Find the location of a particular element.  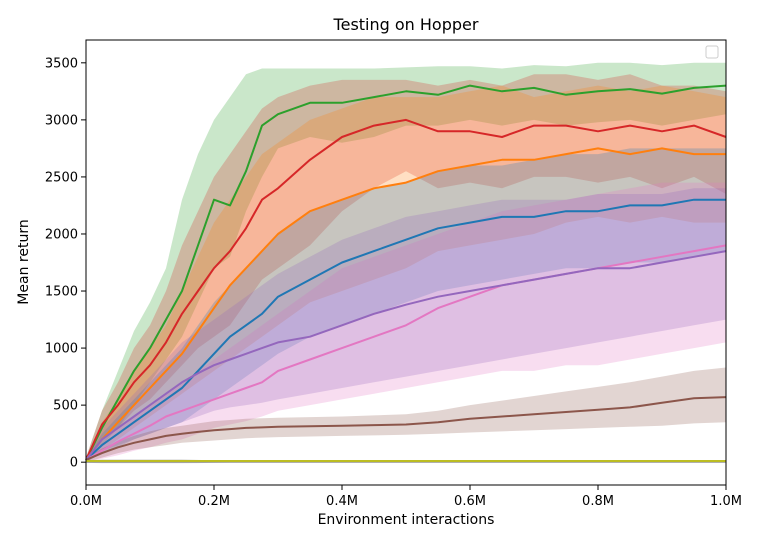

x-axis-label: Environment interactions is located at coordinates (406, 520).